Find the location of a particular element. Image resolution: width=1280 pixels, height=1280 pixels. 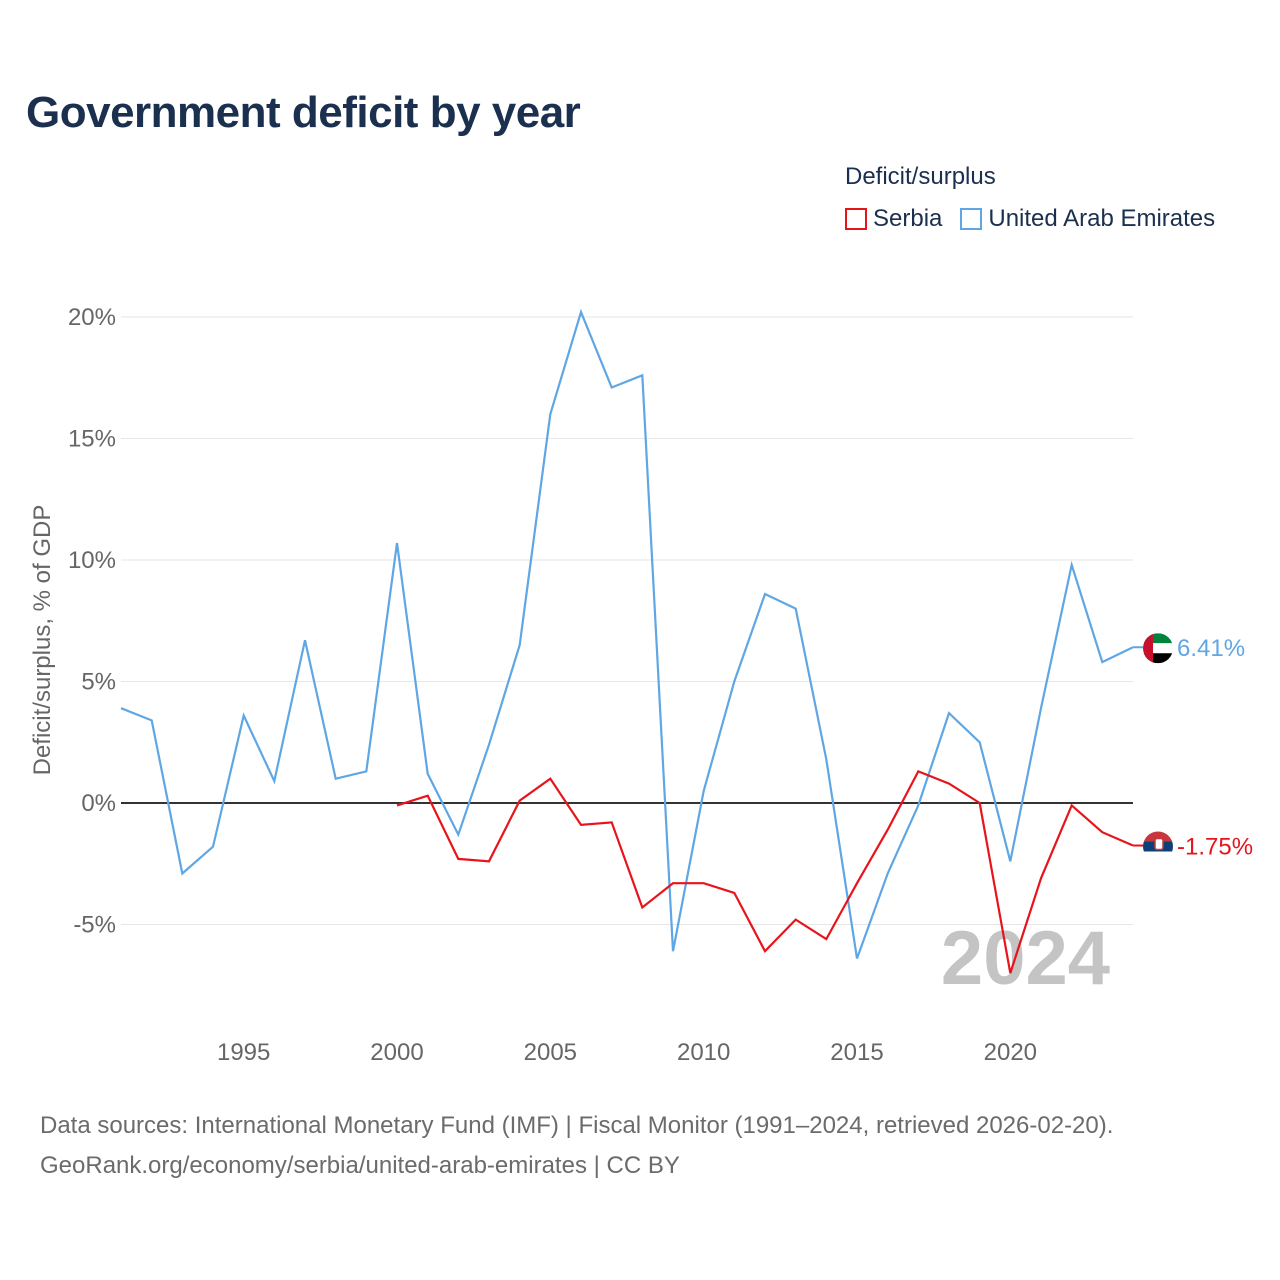

legend: Serbia United Arab Emirates is located at coordinates (1039, 219).